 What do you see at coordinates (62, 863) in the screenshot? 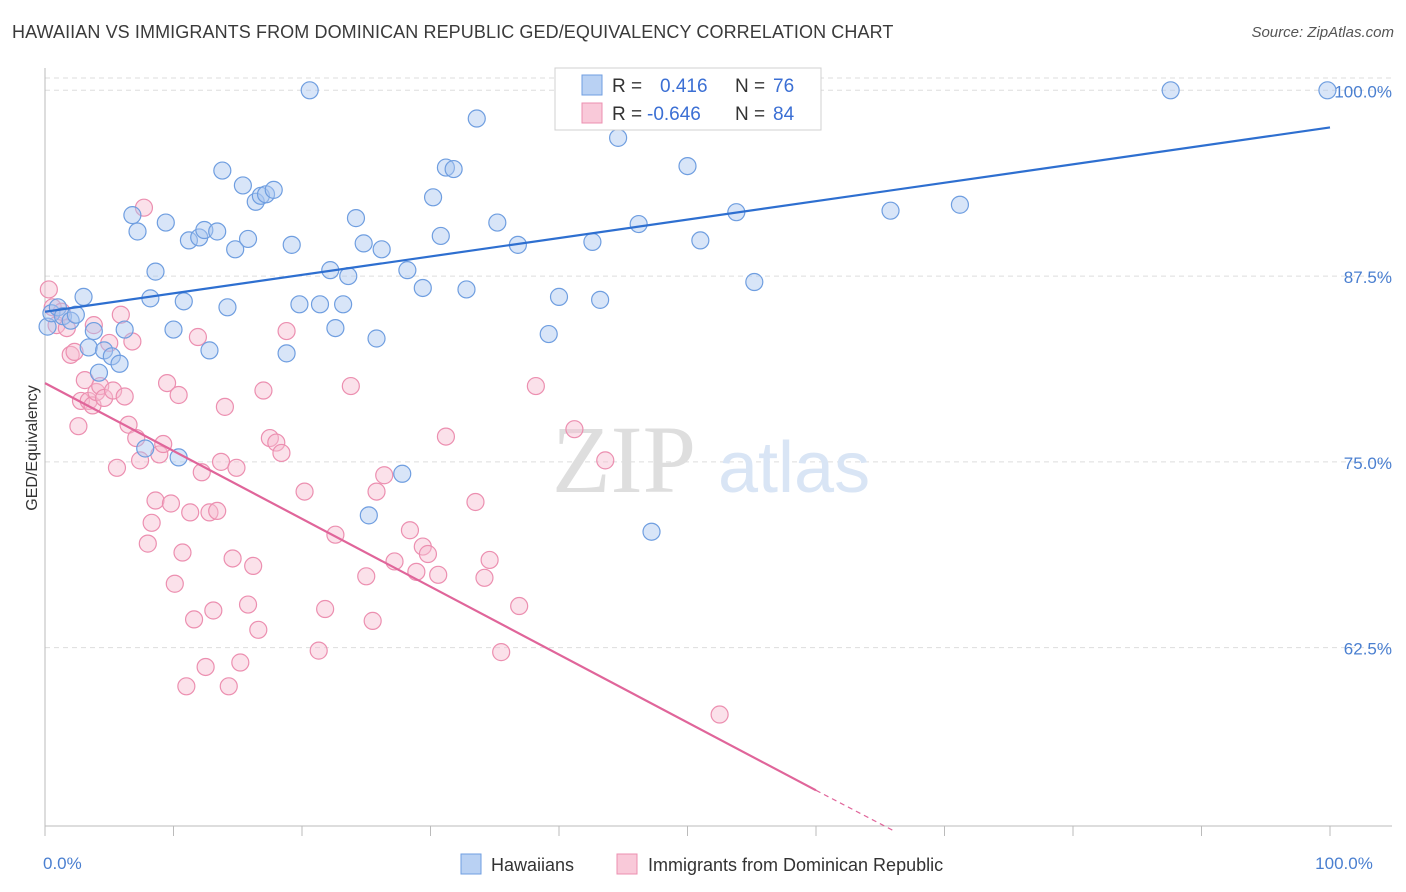
I see `x-tick-label-0: 0.0%` at bounding box center [62, 863].